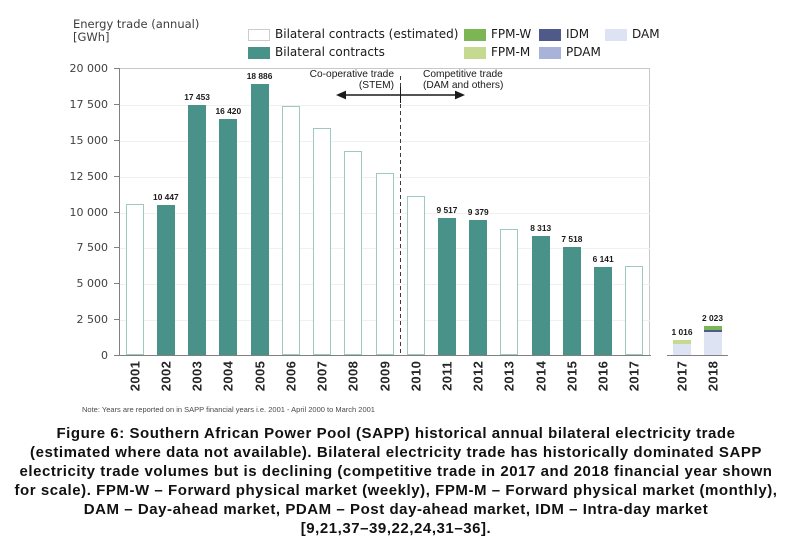 The image size is (792, 545). Describe the element at coordinates (603, 376) in the screenshot. I see `x-axis-label-2016: 2016` at that location.